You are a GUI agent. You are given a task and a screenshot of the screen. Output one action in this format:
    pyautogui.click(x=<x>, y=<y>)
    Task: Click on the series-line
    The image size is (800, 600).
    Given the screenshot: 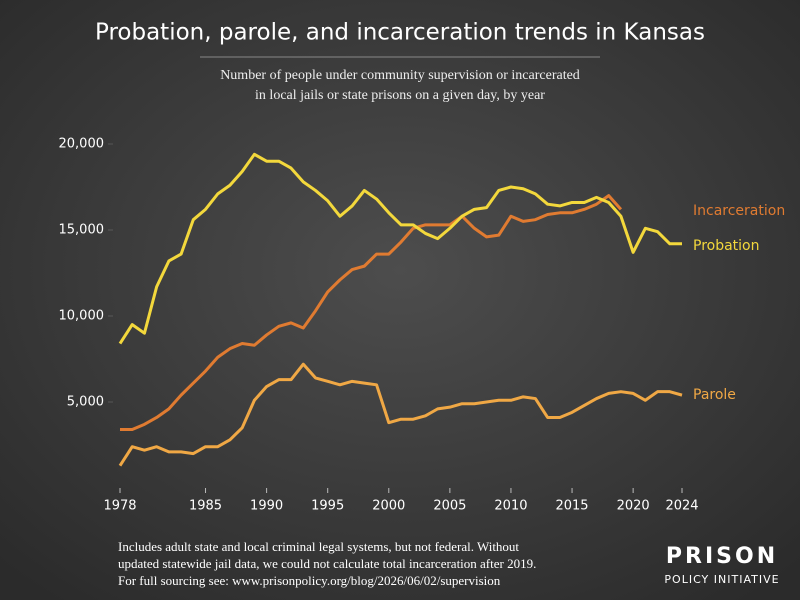 What is the action you would take?
    pyautogui.click(x=400, y=414)
    